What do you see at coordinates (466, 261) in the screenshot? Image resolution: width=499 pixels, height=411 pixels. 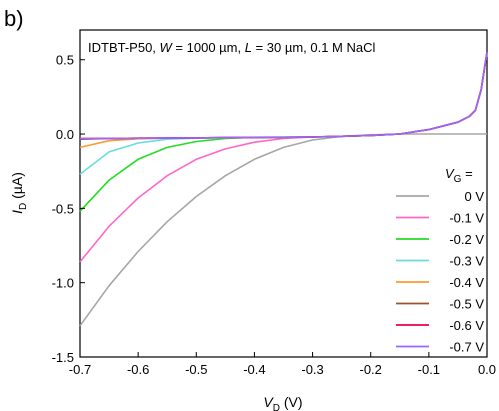 I see `legend-label: -0.3 V` at bounding box center [466, 261].